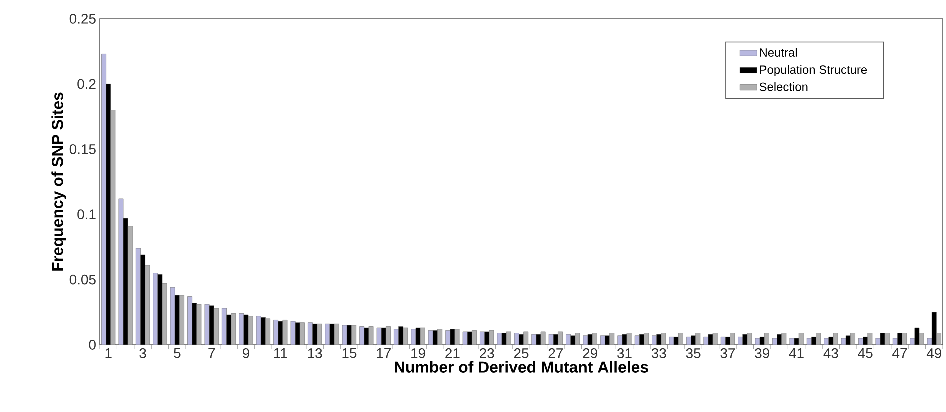 This screenshot has height=412, width=946. Describe the element at coordinates (728, 353) in the screenshot. I see `x-tick-label: 37` at that location.